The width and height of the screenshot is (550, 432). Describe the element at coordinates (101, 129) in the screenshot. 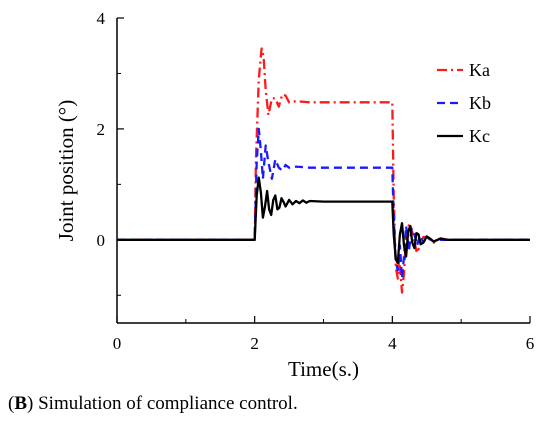

I see `y-tick-label: 2` at that location.